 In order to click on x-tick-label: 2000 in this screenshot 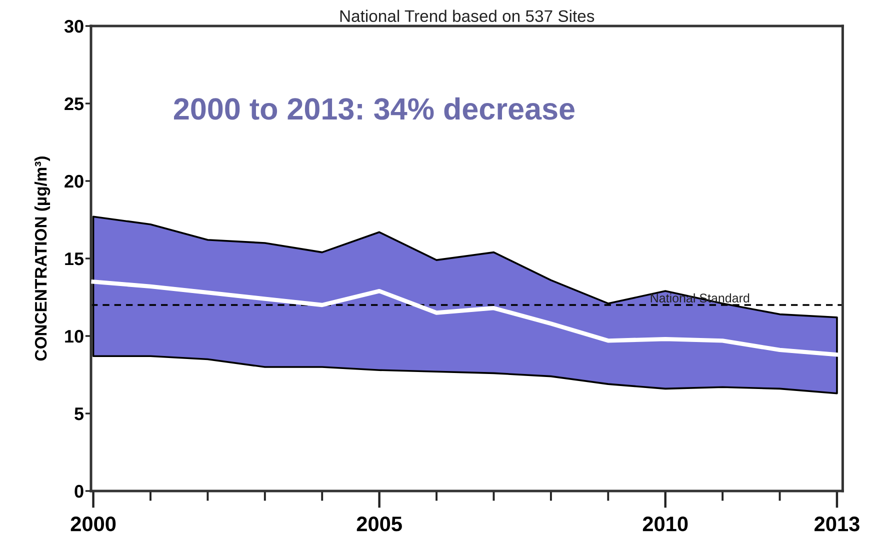, I will do `click(93, 524)`.